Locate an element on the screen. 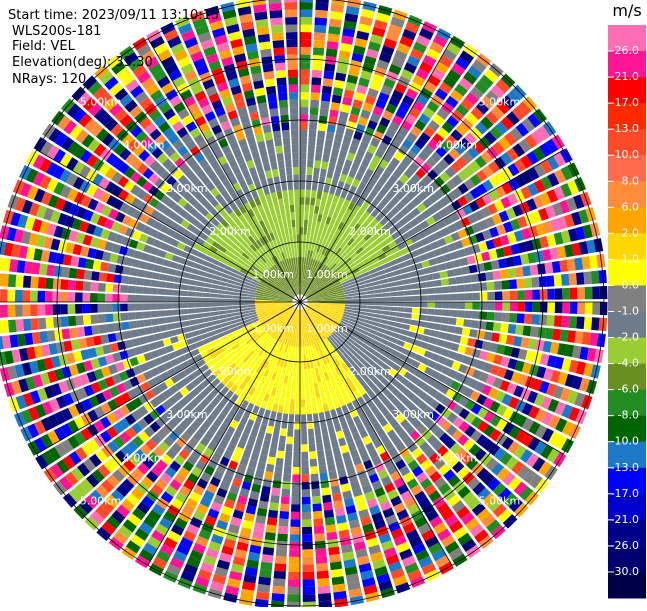 The width and height of the screenshot is (647, 611). colorbar-label: 10.0 is located at coordinates (627, 154).